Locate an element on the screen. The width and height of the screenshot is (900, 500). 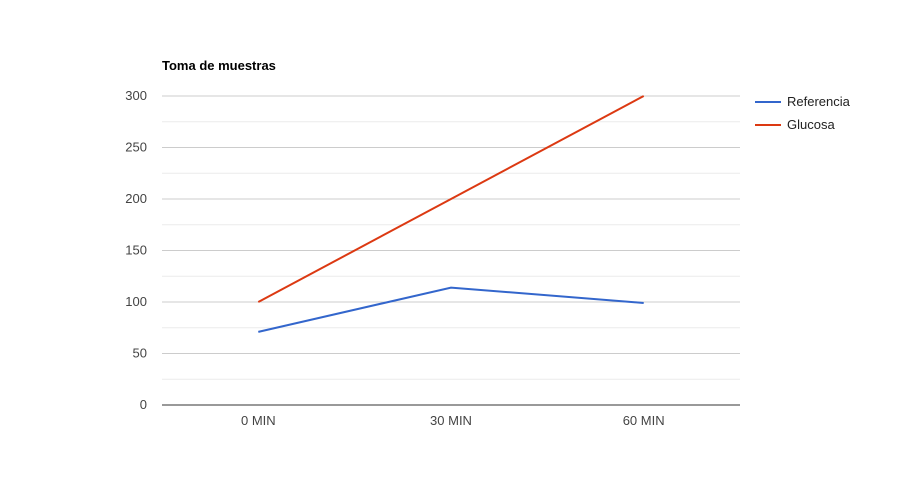
y-tick-label: 50 is located at coordinates (140, 353).